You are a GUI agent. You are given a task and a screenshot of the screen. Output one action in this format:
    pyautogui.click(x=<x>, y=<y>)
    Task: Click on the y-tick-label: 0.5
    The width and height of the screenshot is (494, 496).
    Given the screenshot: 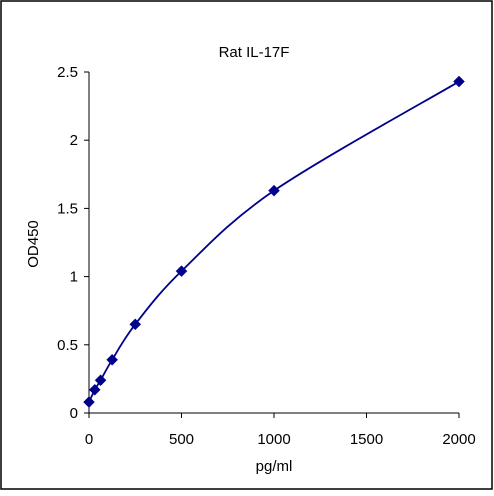 What is the action you would take?
    pyautogui.click(x=67, y=345)
    